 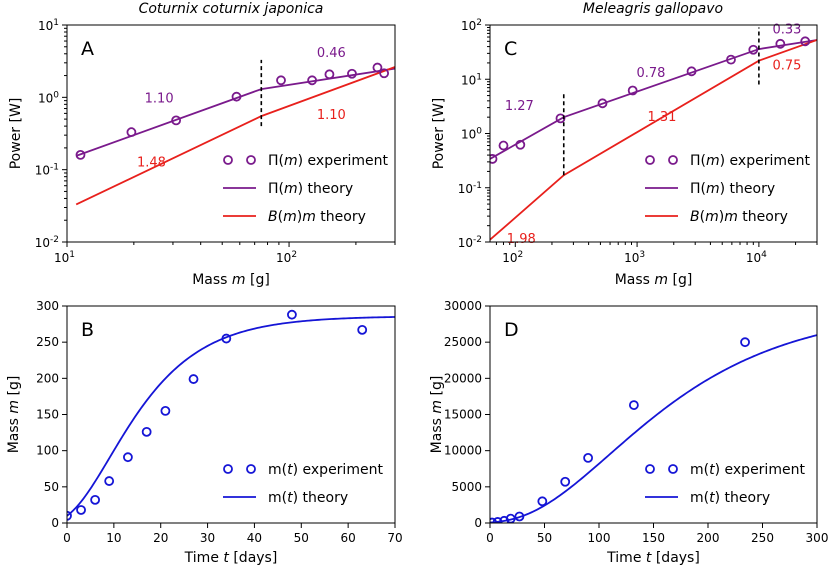 I want to click on x-tick-label: 100, so click(x=599, y=538).